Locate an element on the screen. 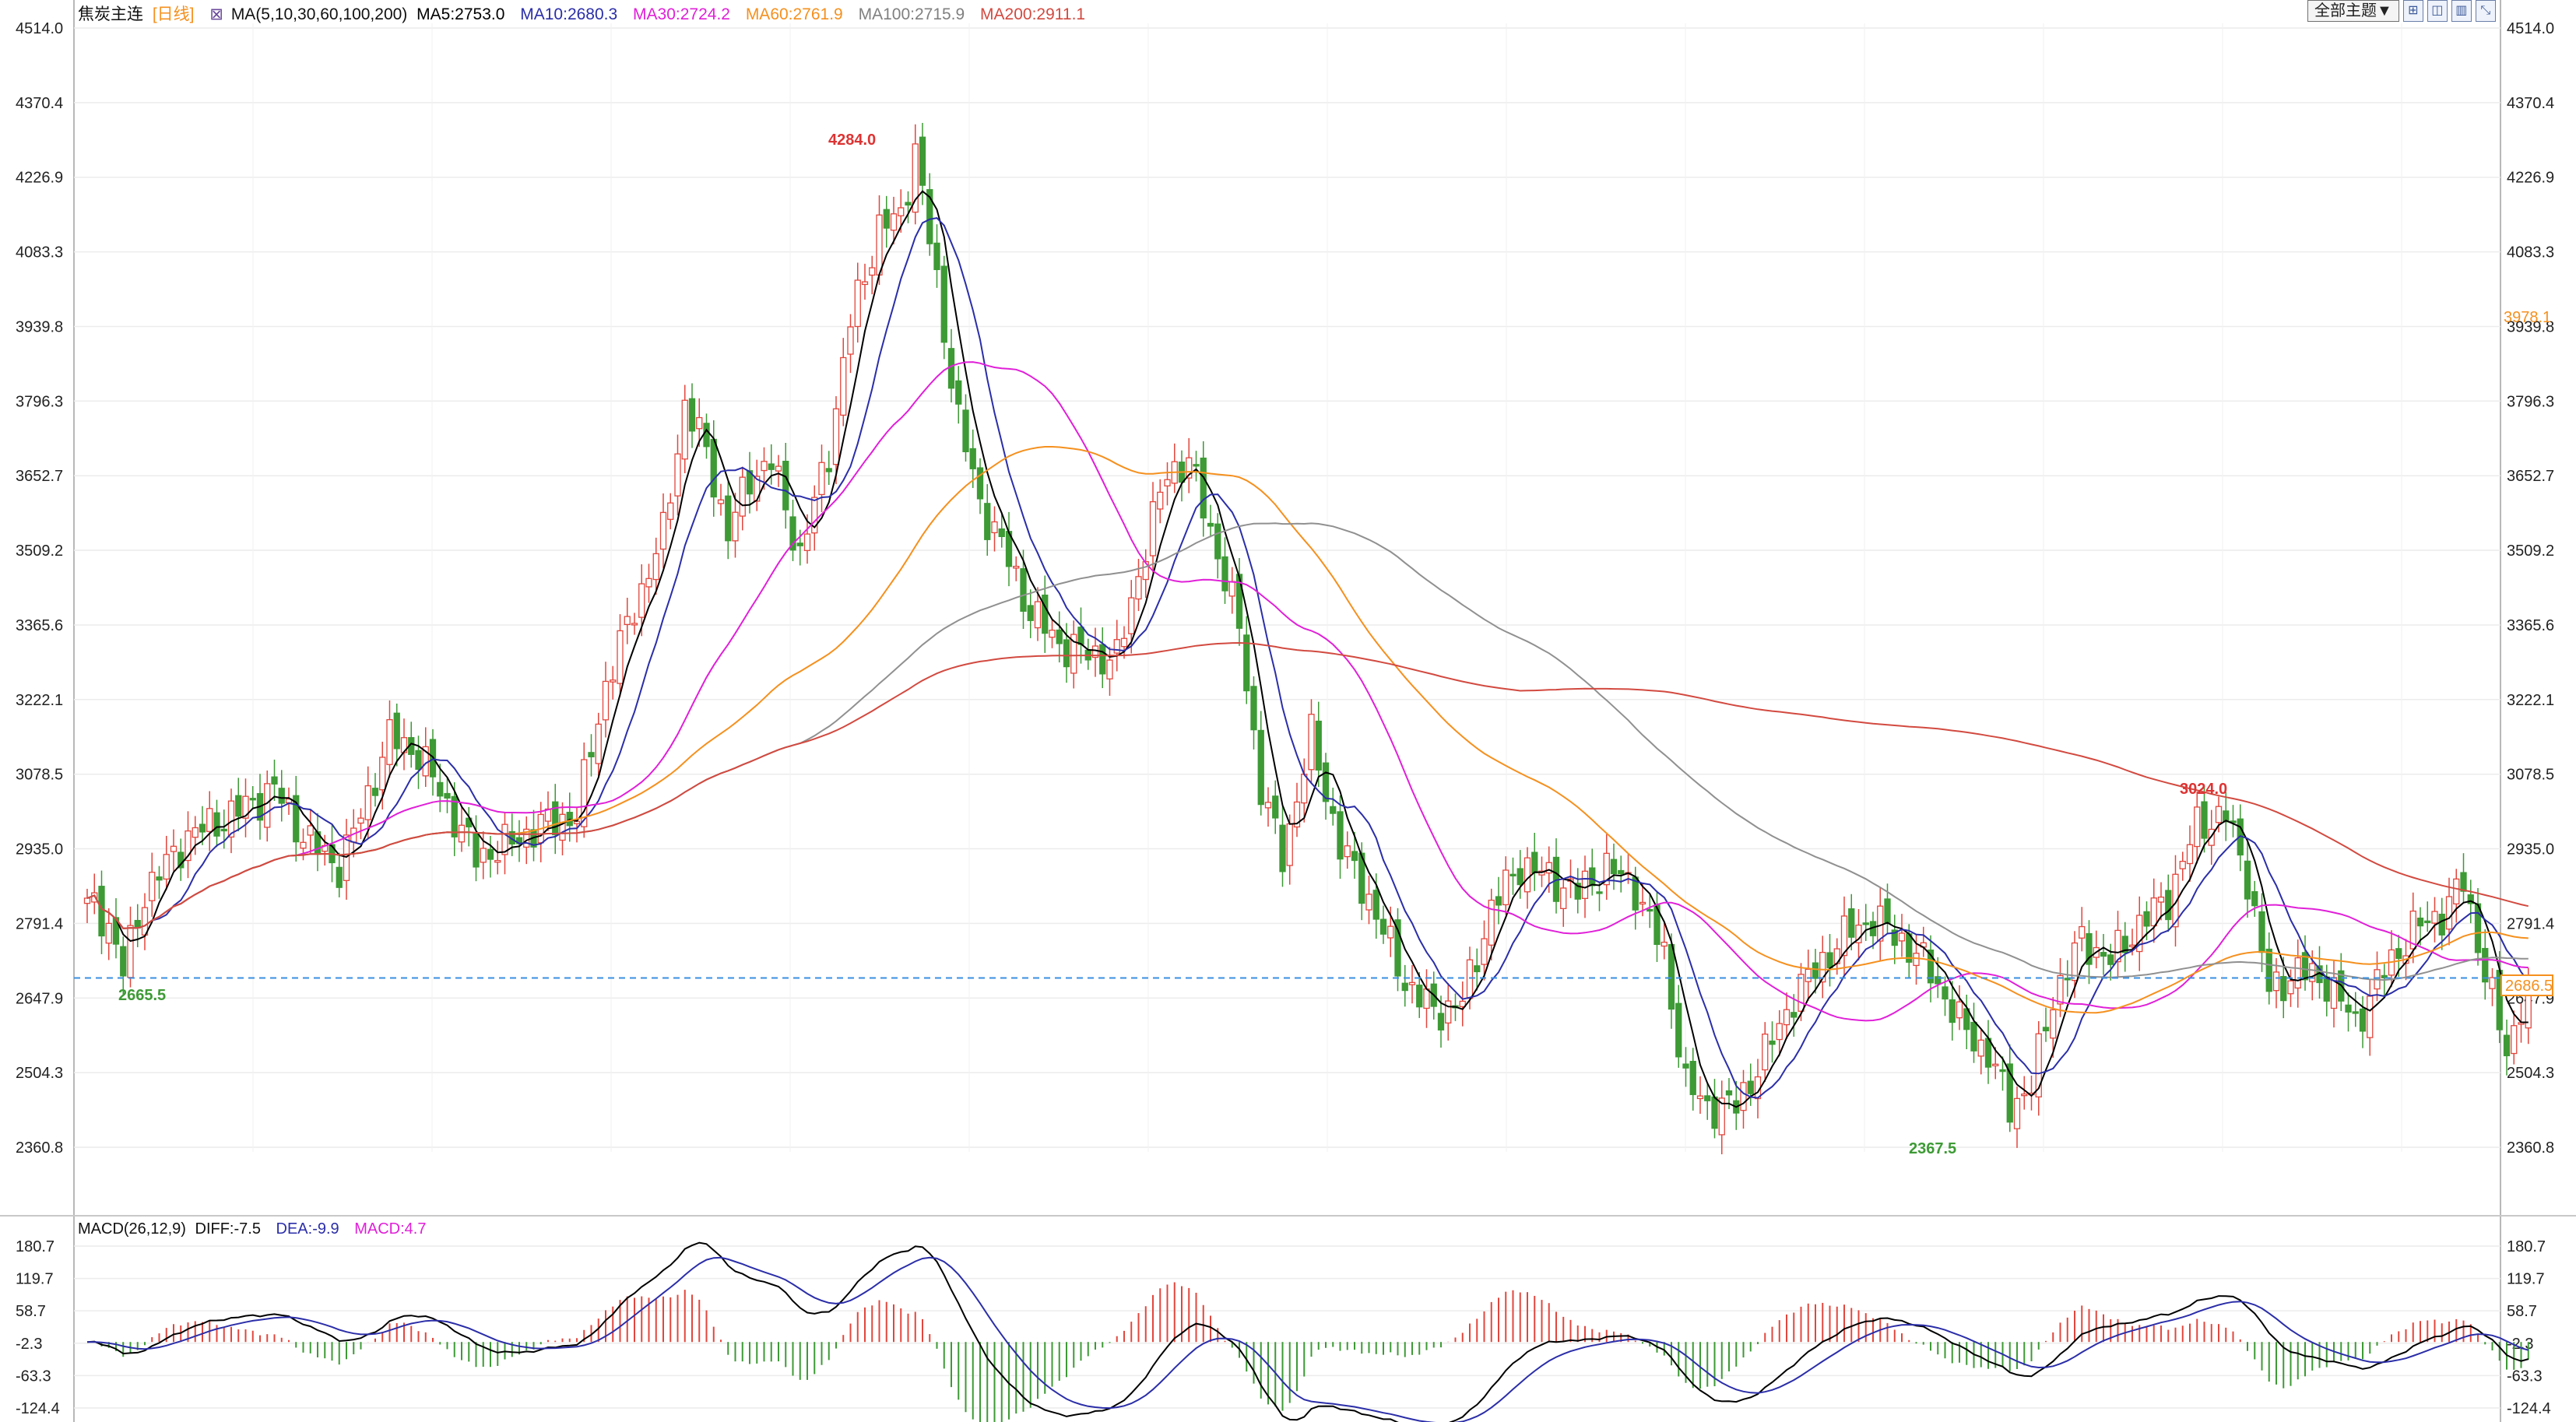 The image size is (2576, 1422). price-tick-label: 3652.7 is located at coordinates (2531, 476).